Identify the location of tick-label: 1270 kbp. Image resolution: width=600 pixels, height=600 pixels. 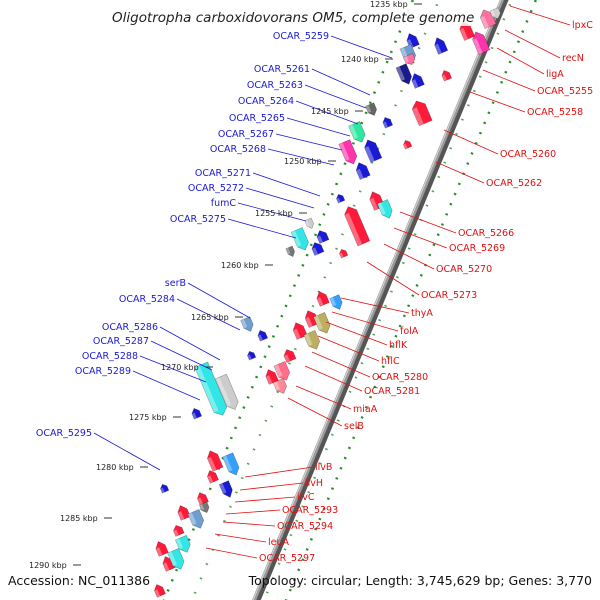
(180, 367).